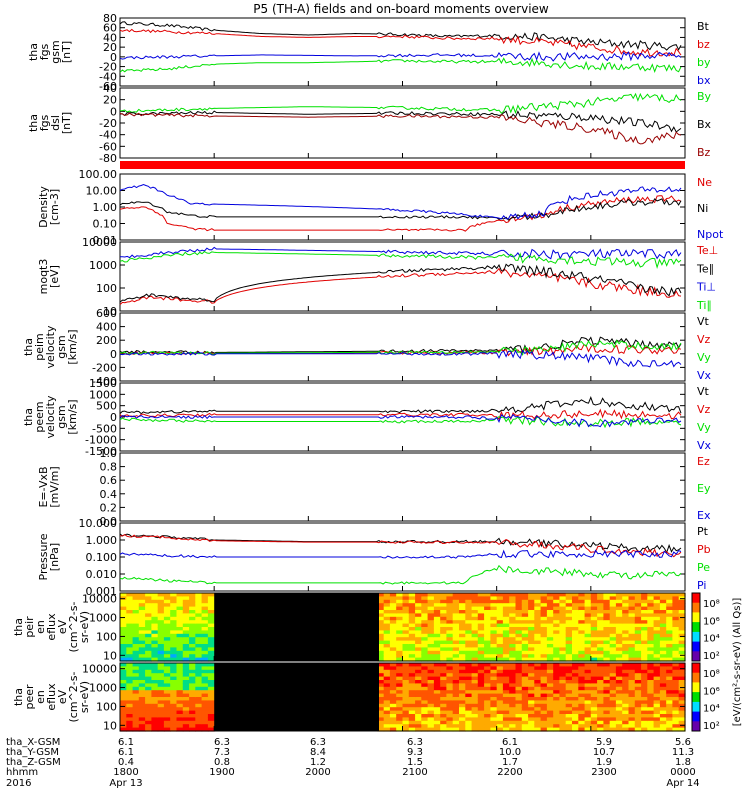  I want to click on x-axis-year: 2016, so click(18, 783).